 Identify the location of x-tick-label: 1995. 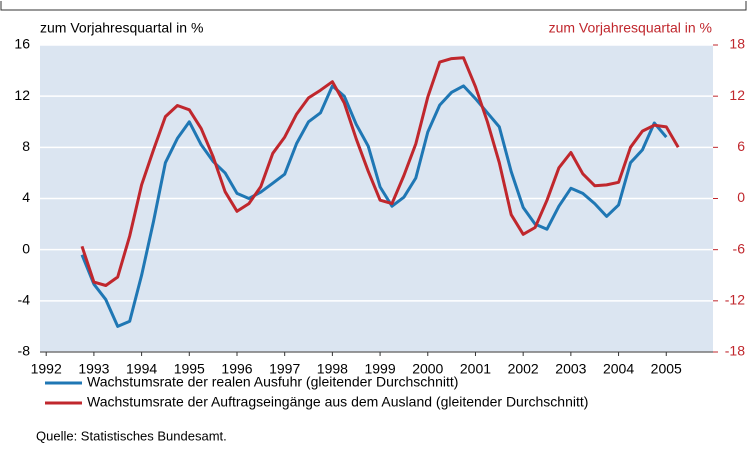
(189, 369).